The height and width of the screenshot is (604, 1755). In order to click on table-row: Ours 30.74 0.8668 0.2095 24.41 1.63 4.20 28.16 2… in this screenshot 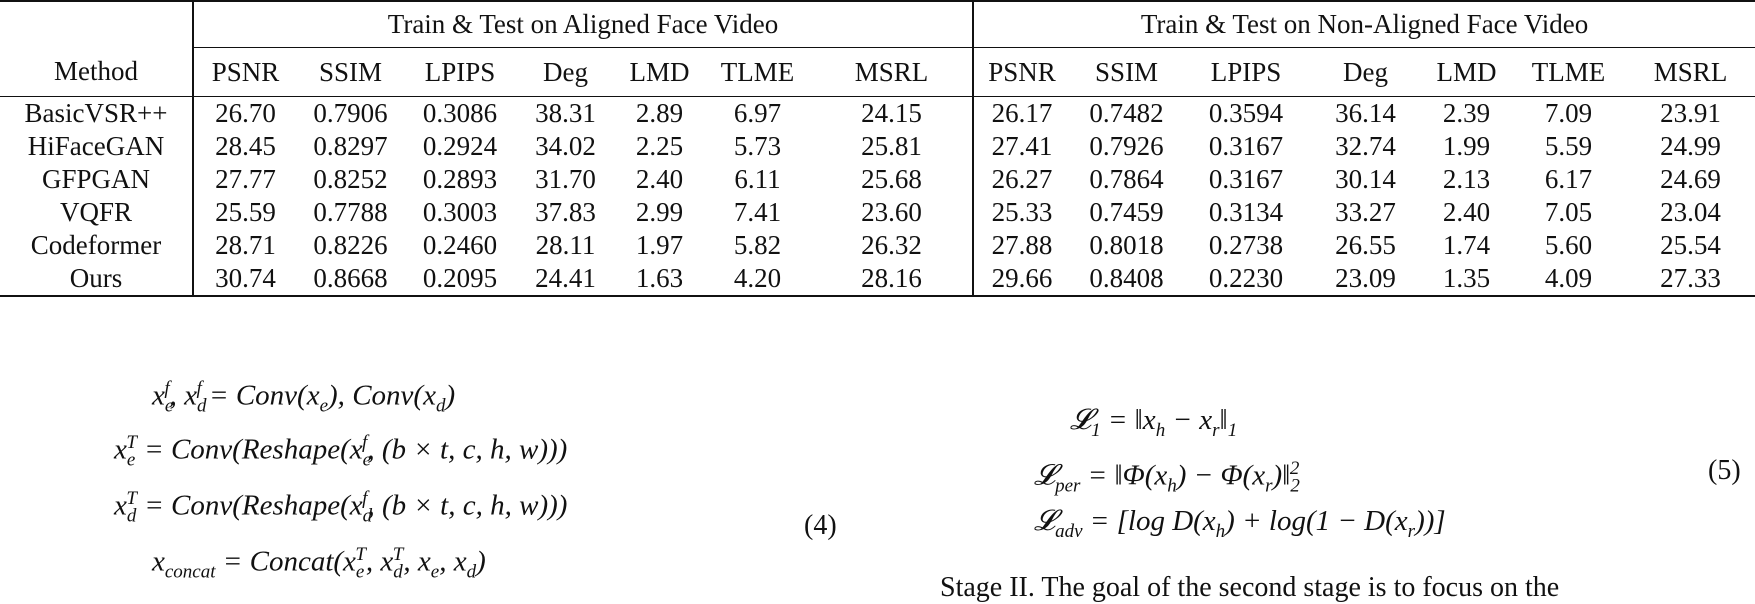, I will do `click(877, 279)`.